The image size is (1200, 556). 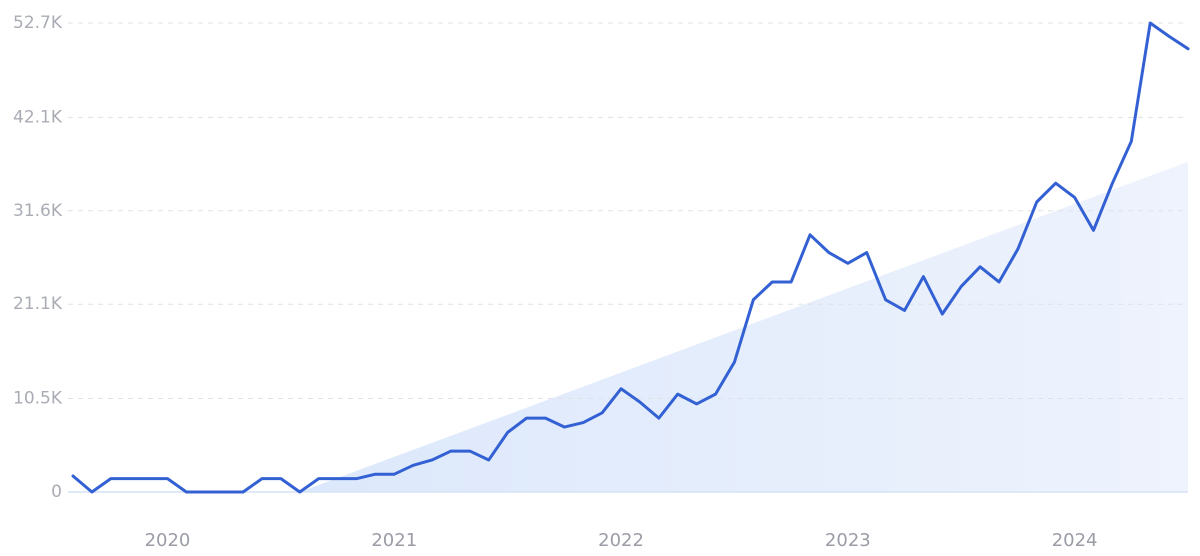 What do you see at coordinates (394, 540) in the screenshot?
I see `x-tick-label: 2021` at bounding box center [394, 540].